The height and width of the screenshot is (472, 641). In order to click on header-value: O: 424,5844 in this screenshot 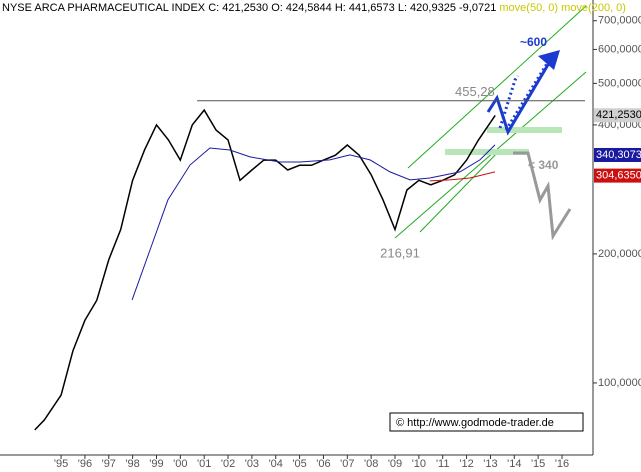, I will do `click(301, 8)`.